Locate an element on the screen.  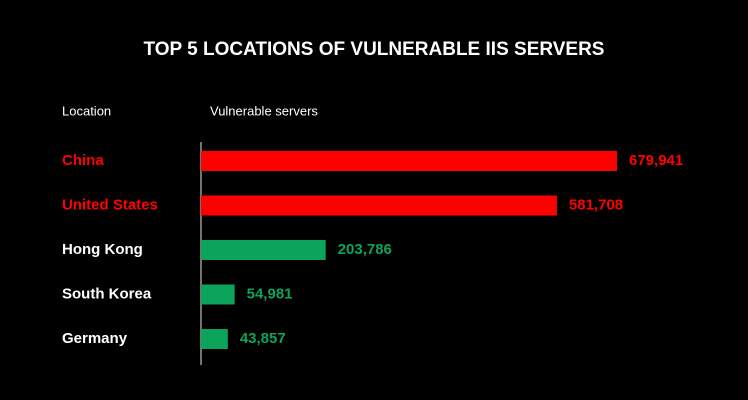
value-label: 54,981 is located at coordinates (270, 293).